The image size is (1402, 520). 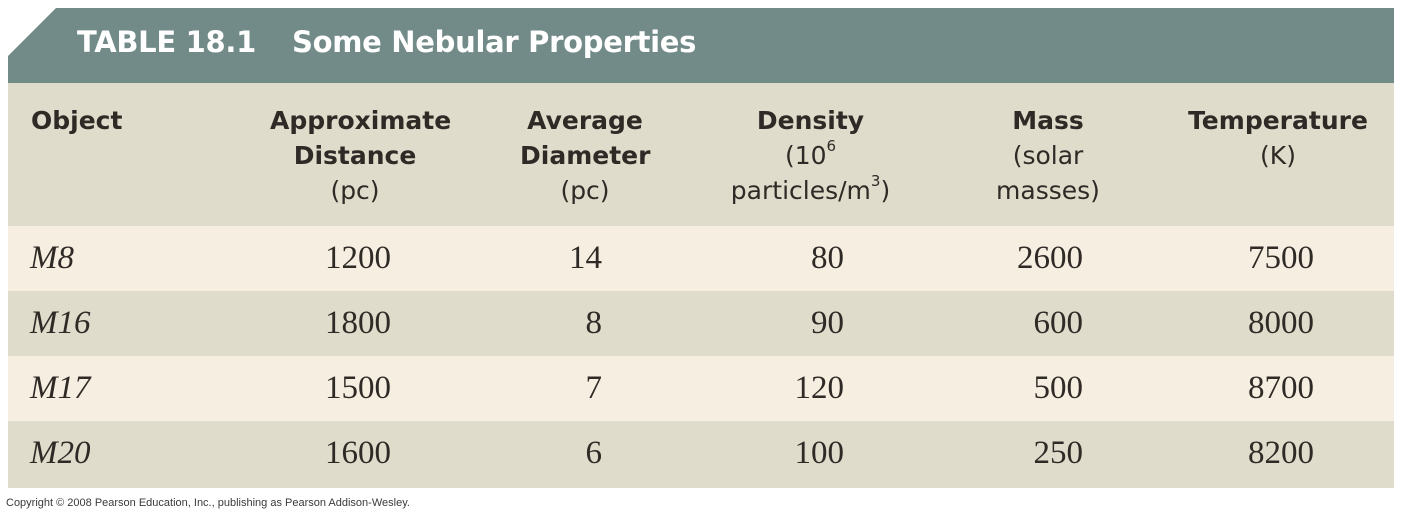 I want to click on cell-diameter: 14, so click(x=585, y=258).